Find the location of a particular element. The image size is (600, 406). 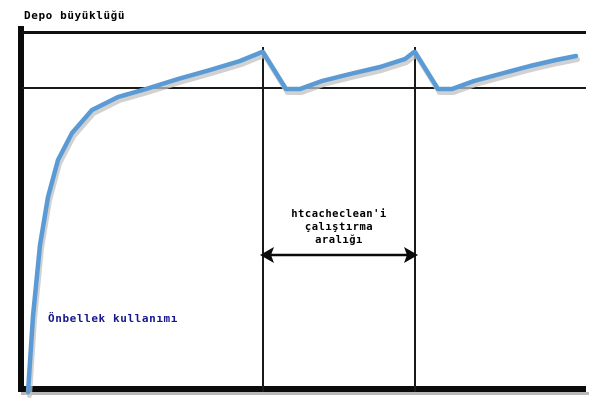

interval-double-arrow is located at coordinates (339, 255).